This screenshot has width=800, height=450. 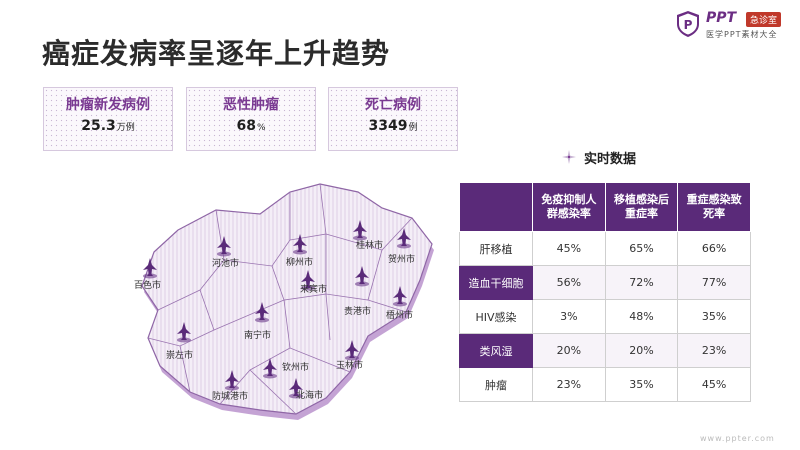 I want to click on table-cell: 3%, so click(x=569, y=316).